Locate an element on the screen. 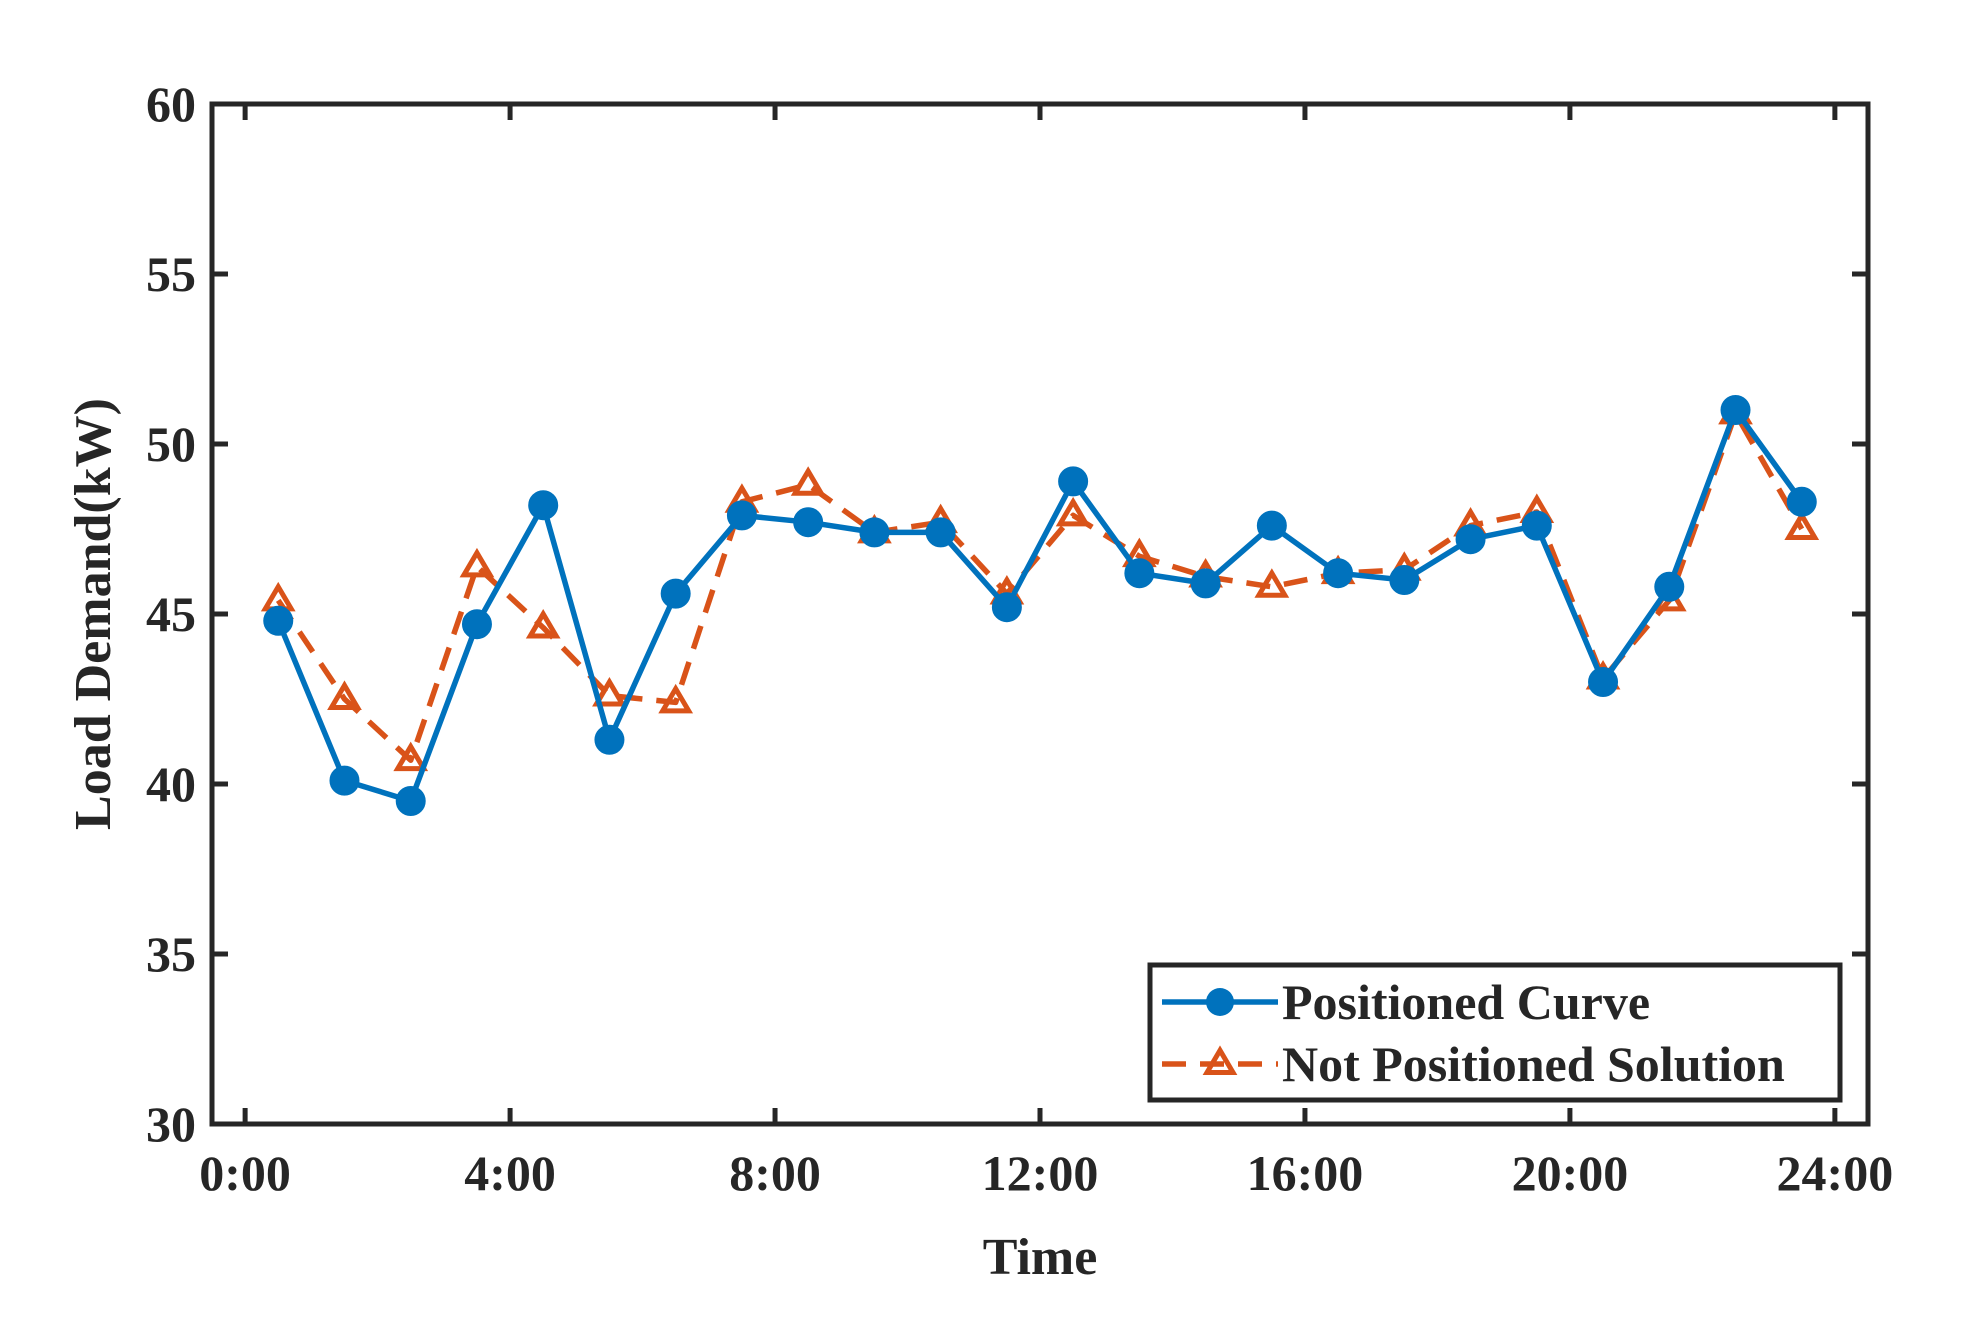 This screenshot has height=1341, width=1968. x-tick-label: 0:00 is located at coordinates (245, 1173).